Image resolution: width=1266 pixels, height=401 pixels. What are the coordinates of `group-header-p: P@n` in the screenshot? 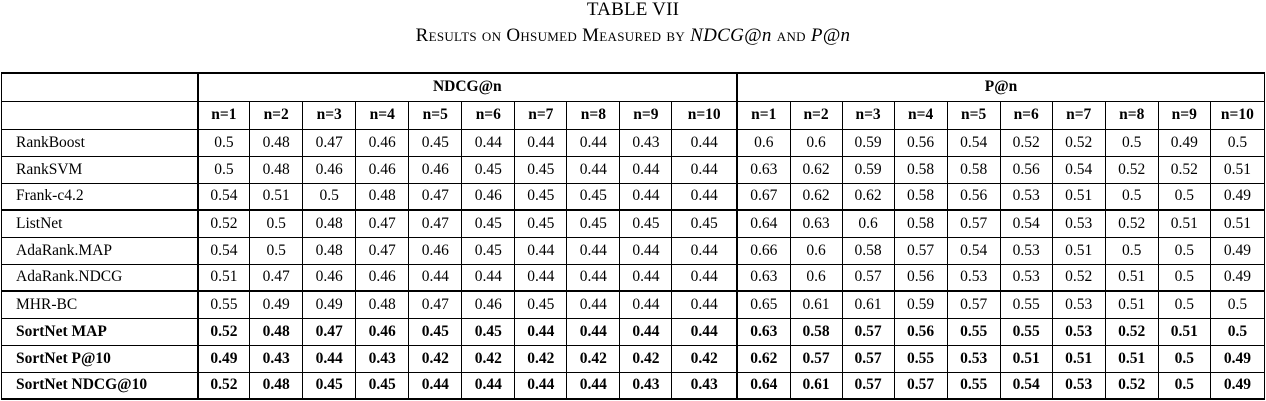 It's located at (1000, 87).